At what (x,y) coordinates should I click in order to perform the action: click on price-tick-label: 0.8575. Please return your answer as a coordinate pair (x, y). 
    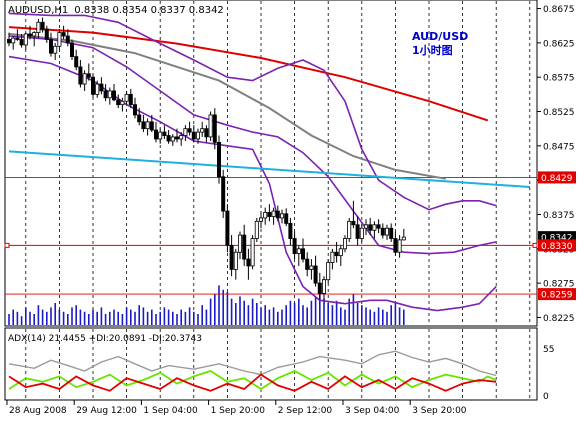
    Looking at the image, I should click on (559, 79).